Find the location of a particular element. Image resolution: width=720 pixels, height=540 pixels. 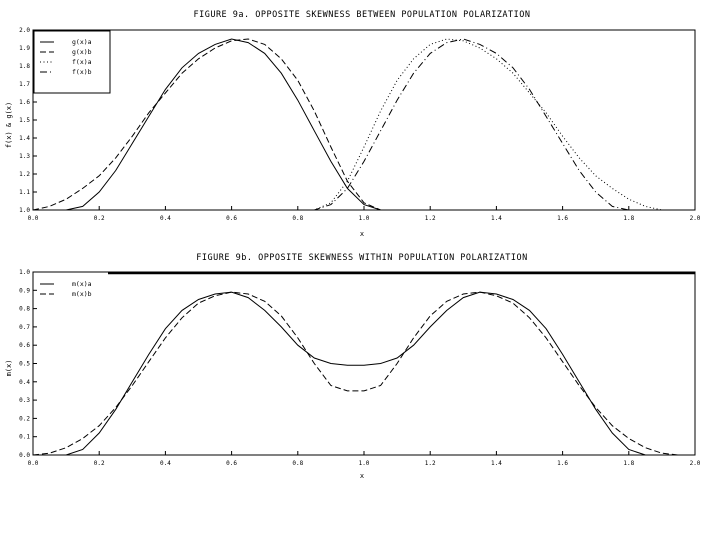

chart-9a-x-ticks: 0.0 0.2 0.4 0.6 0.8 1.0 1.2 1.4 1.6 1.8 2.0 is located at coordinates (364, 214).